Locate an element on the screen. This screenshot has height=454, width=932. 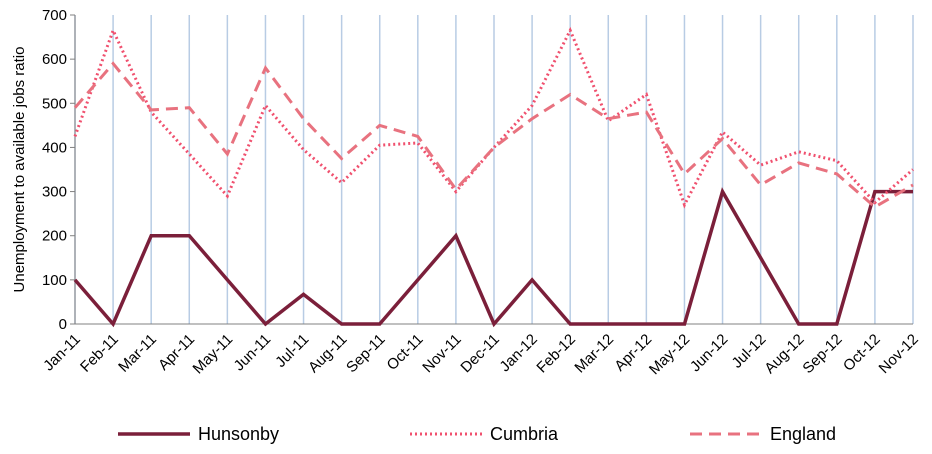
legend: Hunsonby Cumbria England is located at coordinates (477, 434).